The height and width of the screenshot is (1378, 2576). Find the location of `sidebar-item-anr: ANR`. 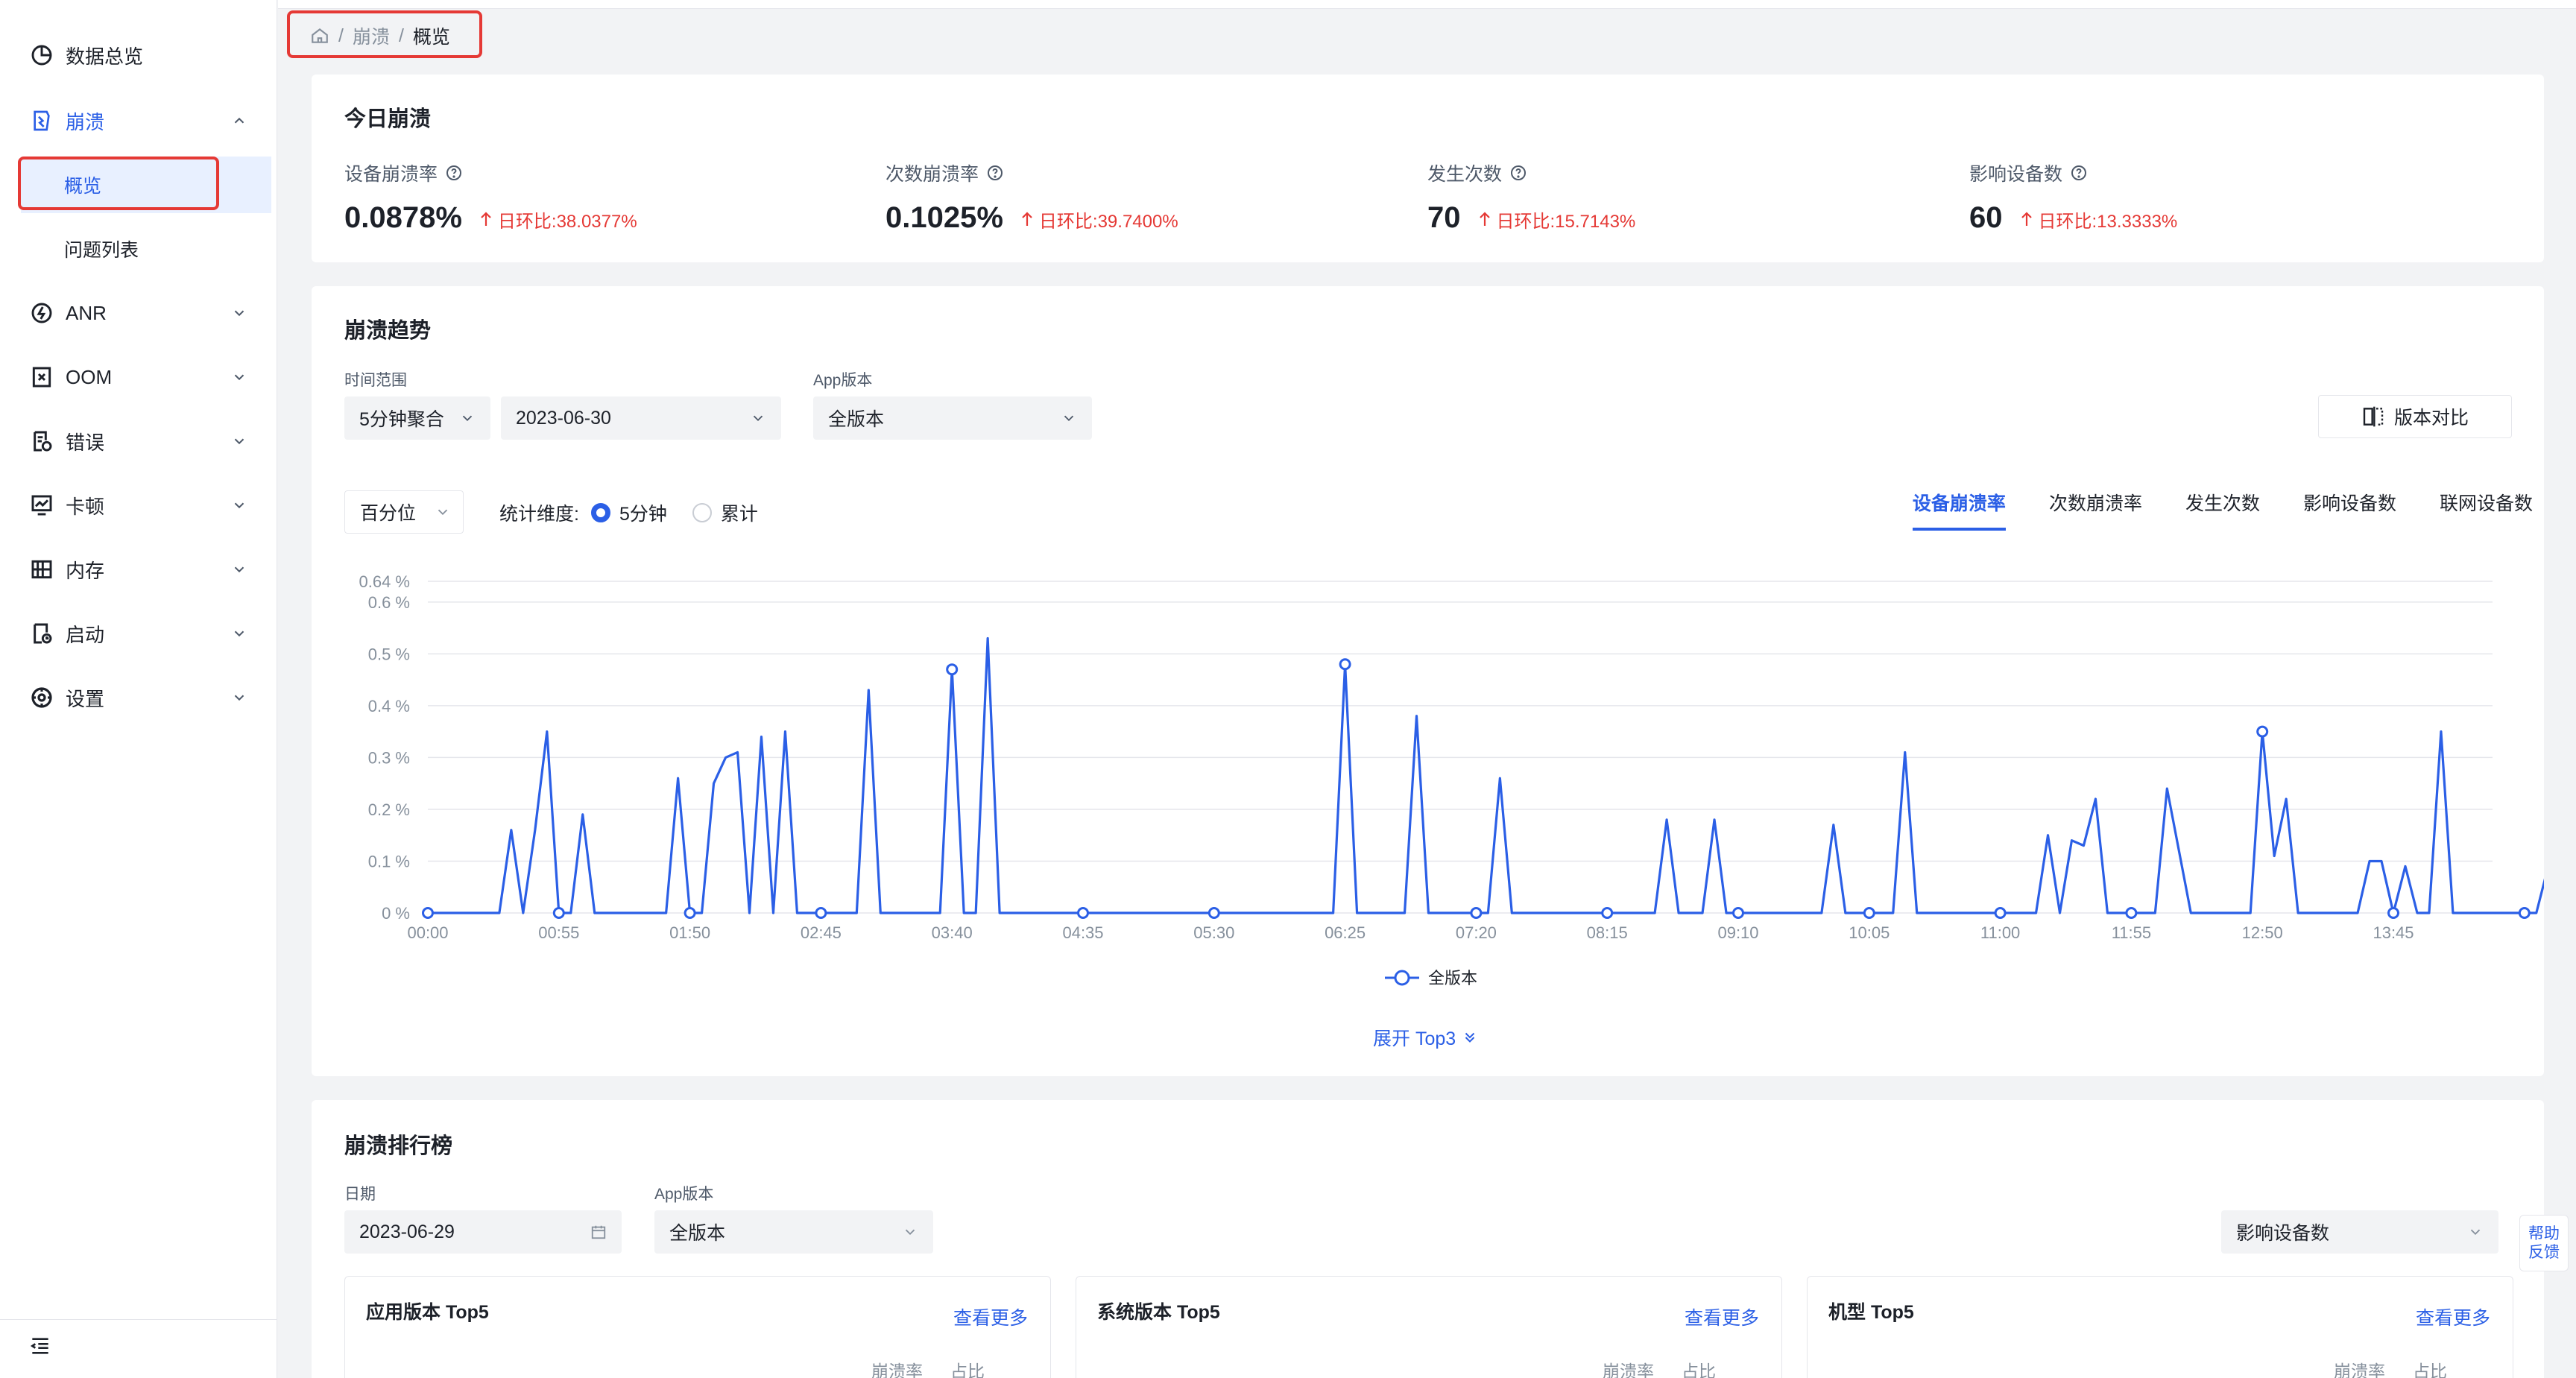

sidebar-item-anr: ANR is located at coordinates (138, 313).